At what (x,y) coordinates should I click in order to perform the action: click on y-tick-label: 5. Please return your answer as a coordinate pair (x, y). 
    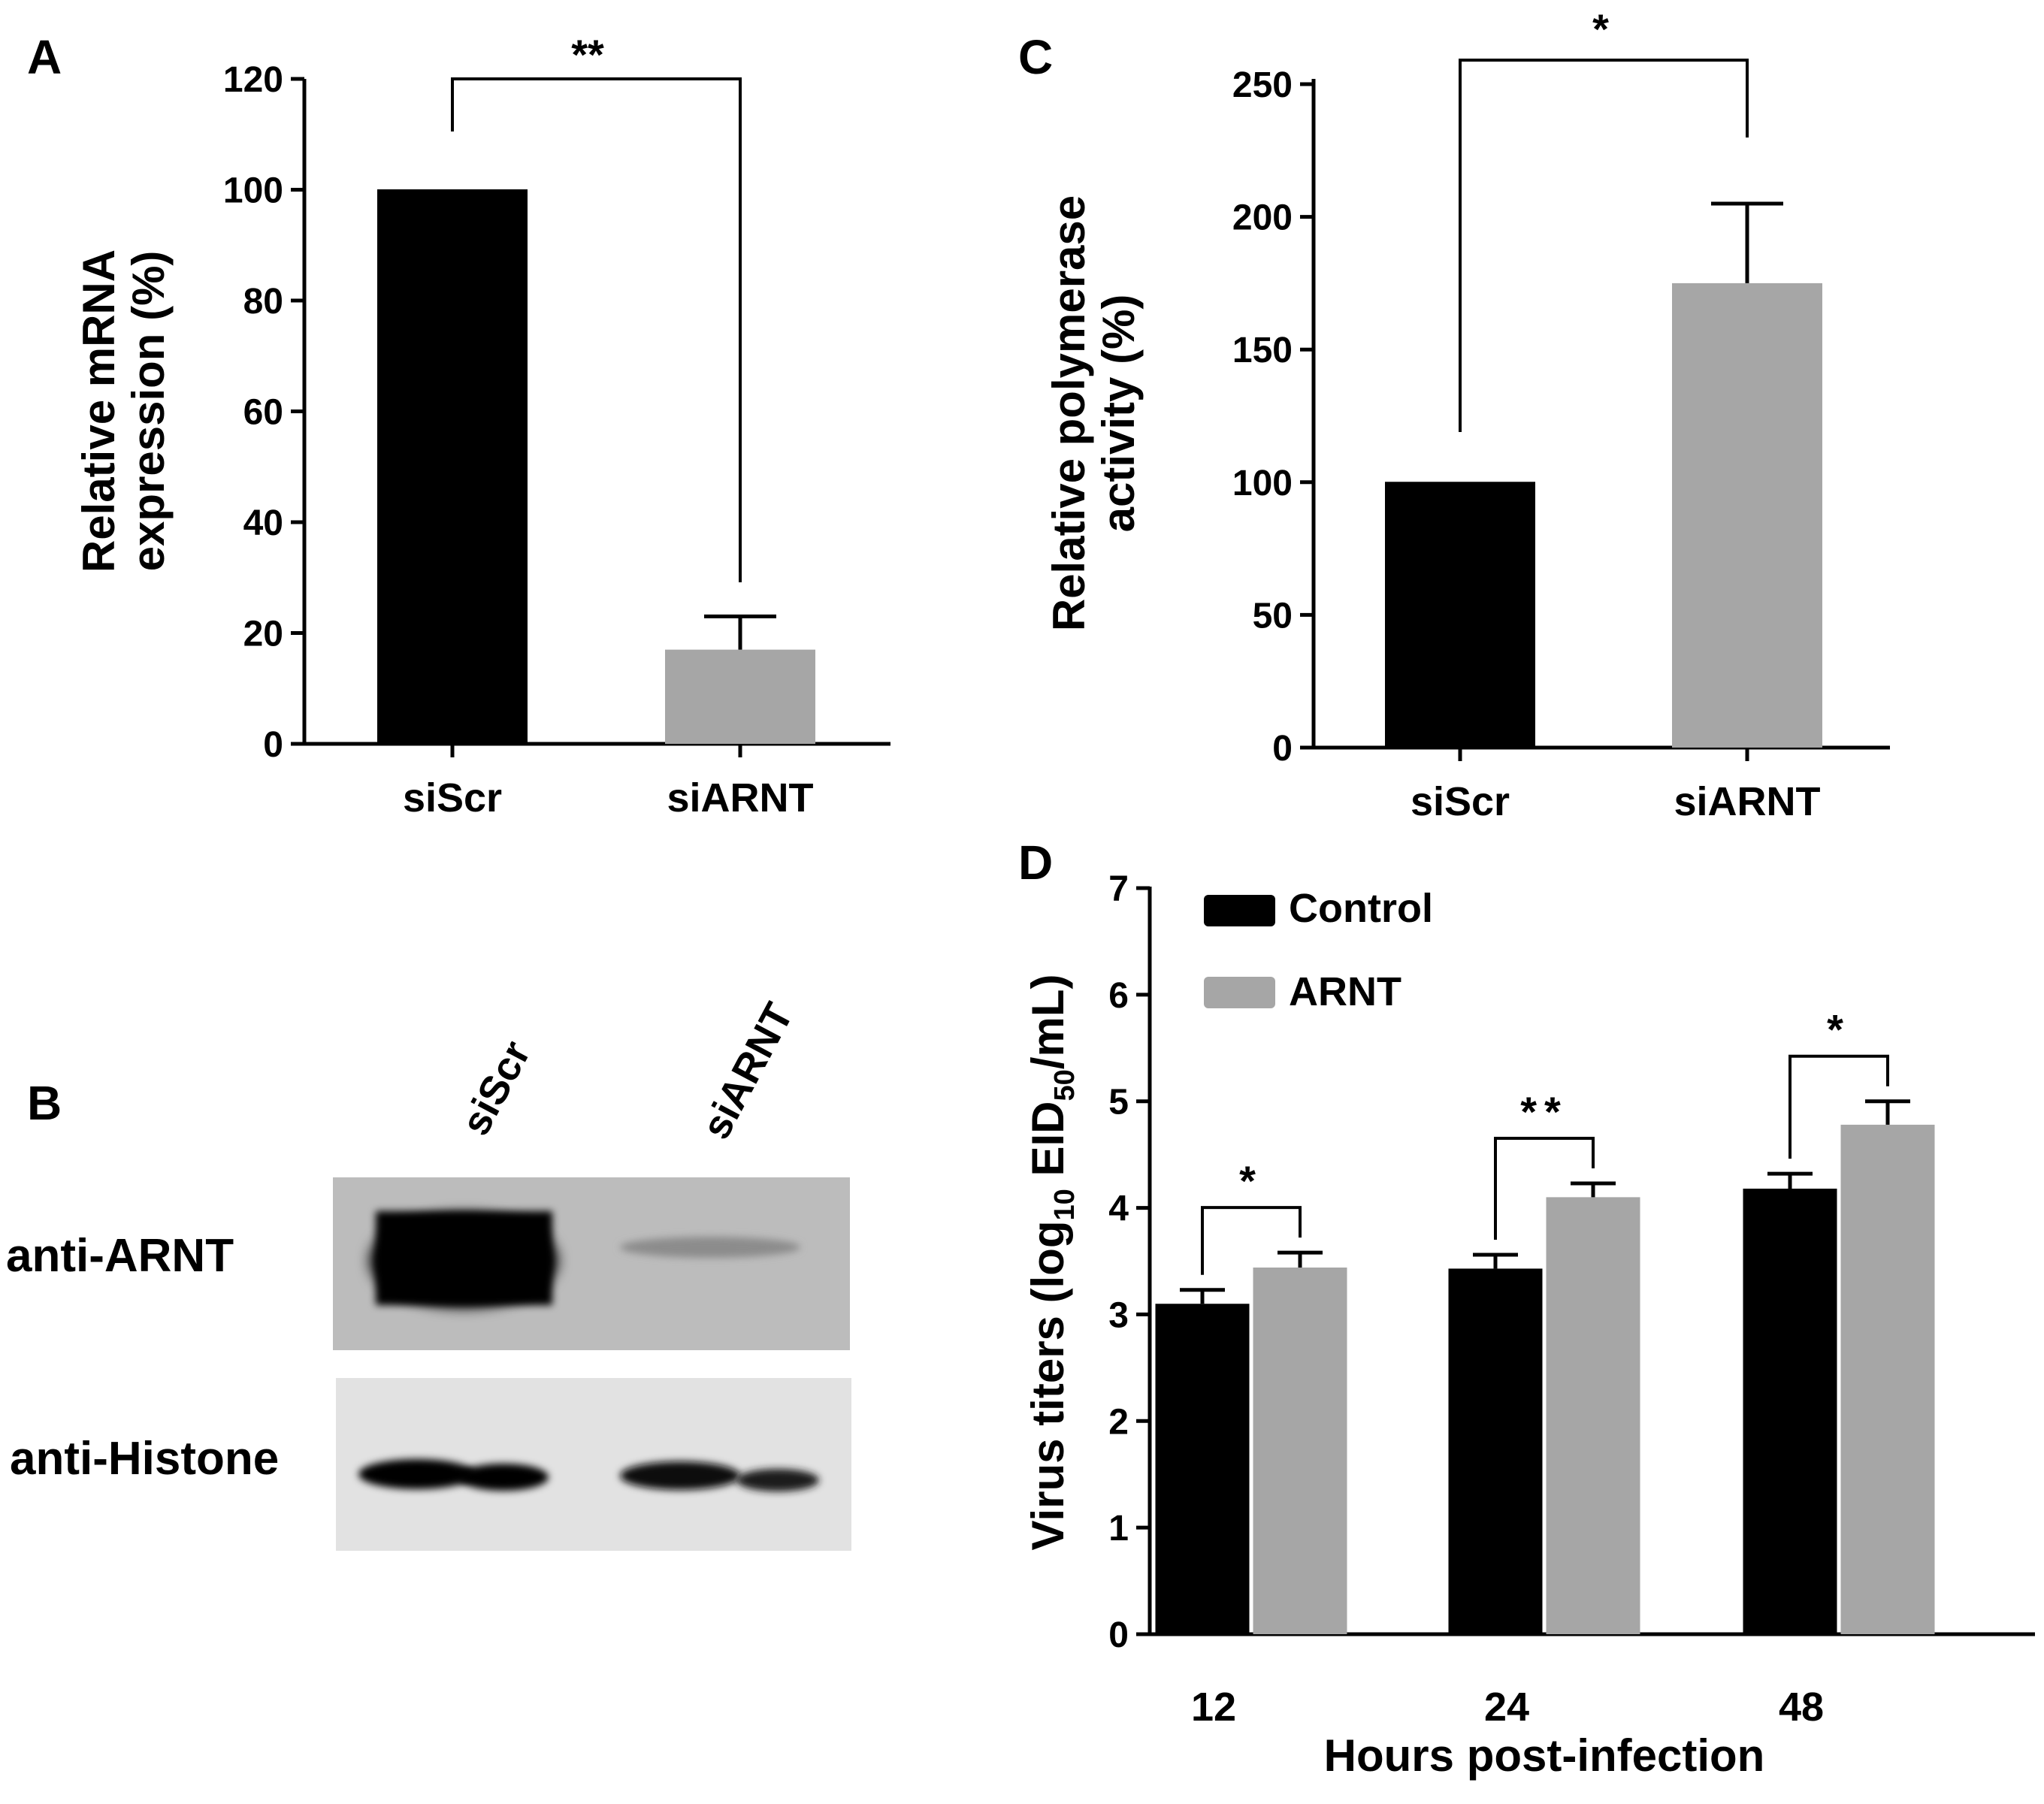
    Looking at the image, I should click on (1118, 1103).